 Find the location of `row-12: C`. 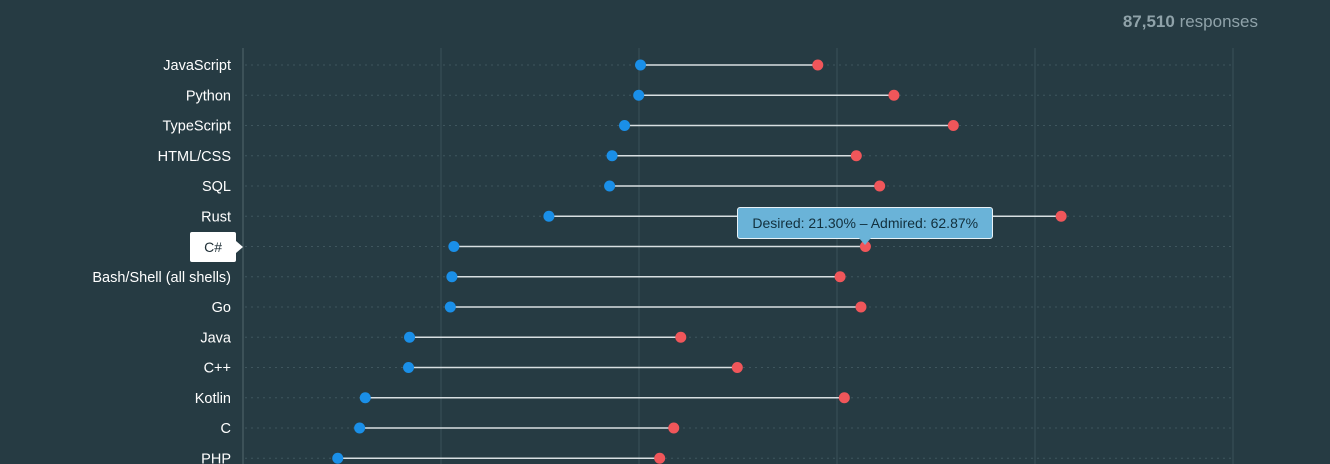

row-12: C is located at coordinates (727, 429).